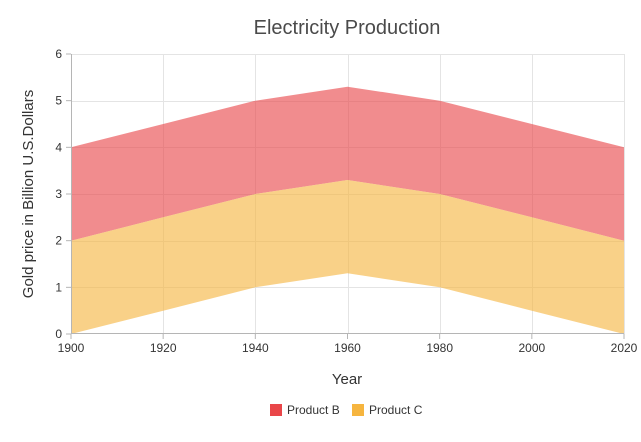 This screenshot has height=442, width=641. What do you see at coordinates (313, 410) in the screenshot?
I see `legend-label: Product B` at bounding box center [313, 410].